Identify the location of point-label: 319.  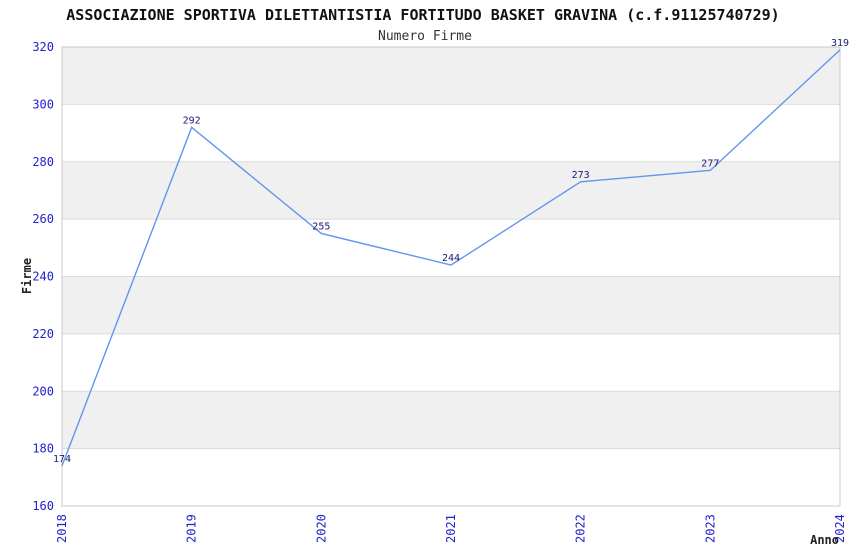
(840, 43).